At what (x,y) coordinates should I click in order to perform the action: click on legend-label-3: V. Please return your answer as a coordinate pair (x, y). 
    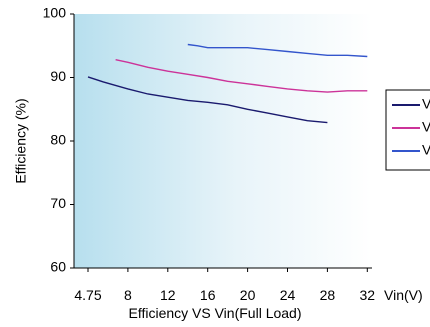
    Looking at the image, I should click on (426, 150).